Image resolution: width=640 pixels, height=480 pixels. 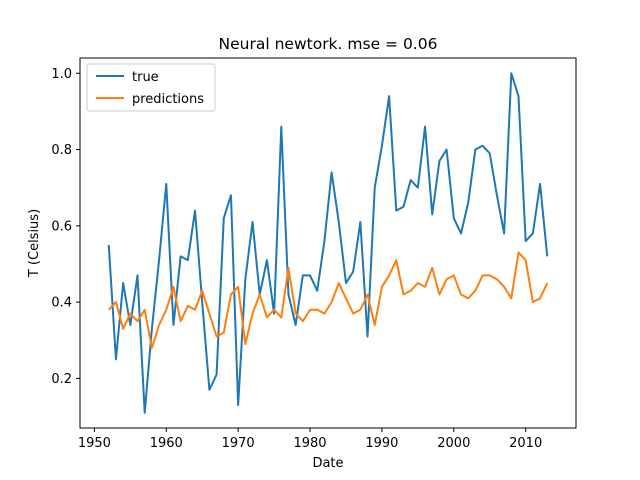 I want to click on legend: true predictions, so click(x=151, y=87).